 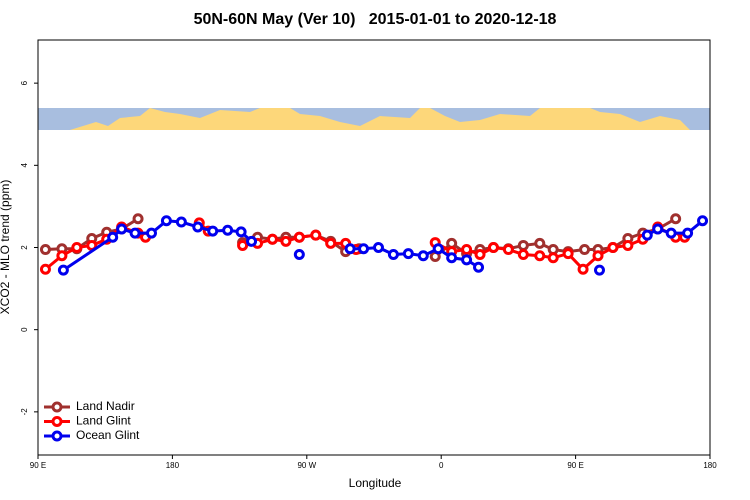 What do you see at coordinates (375, 483) in the screenshot?
I see `x-axis-label: Longitude` at bounding box center [375, 483].